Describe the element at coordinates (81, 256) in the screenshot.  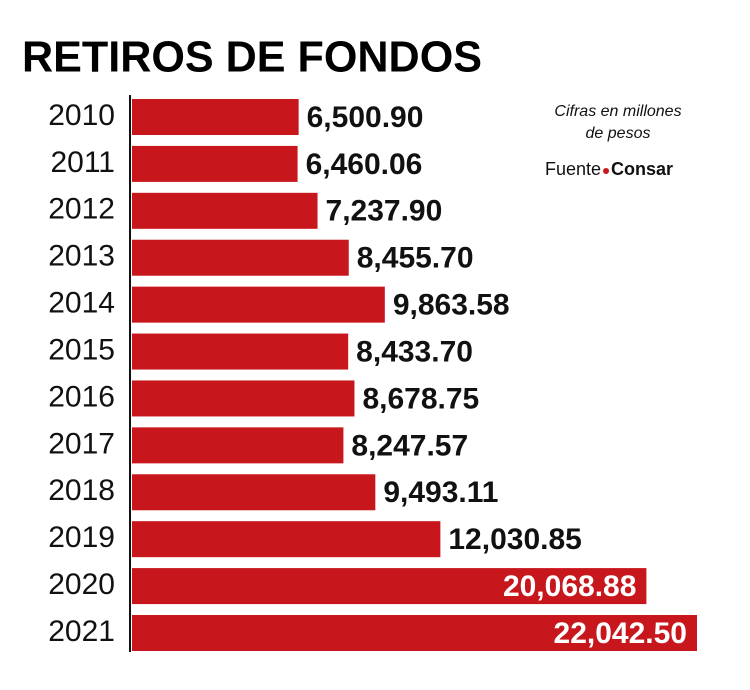
I see `y-tick-label: 2013` at that location.